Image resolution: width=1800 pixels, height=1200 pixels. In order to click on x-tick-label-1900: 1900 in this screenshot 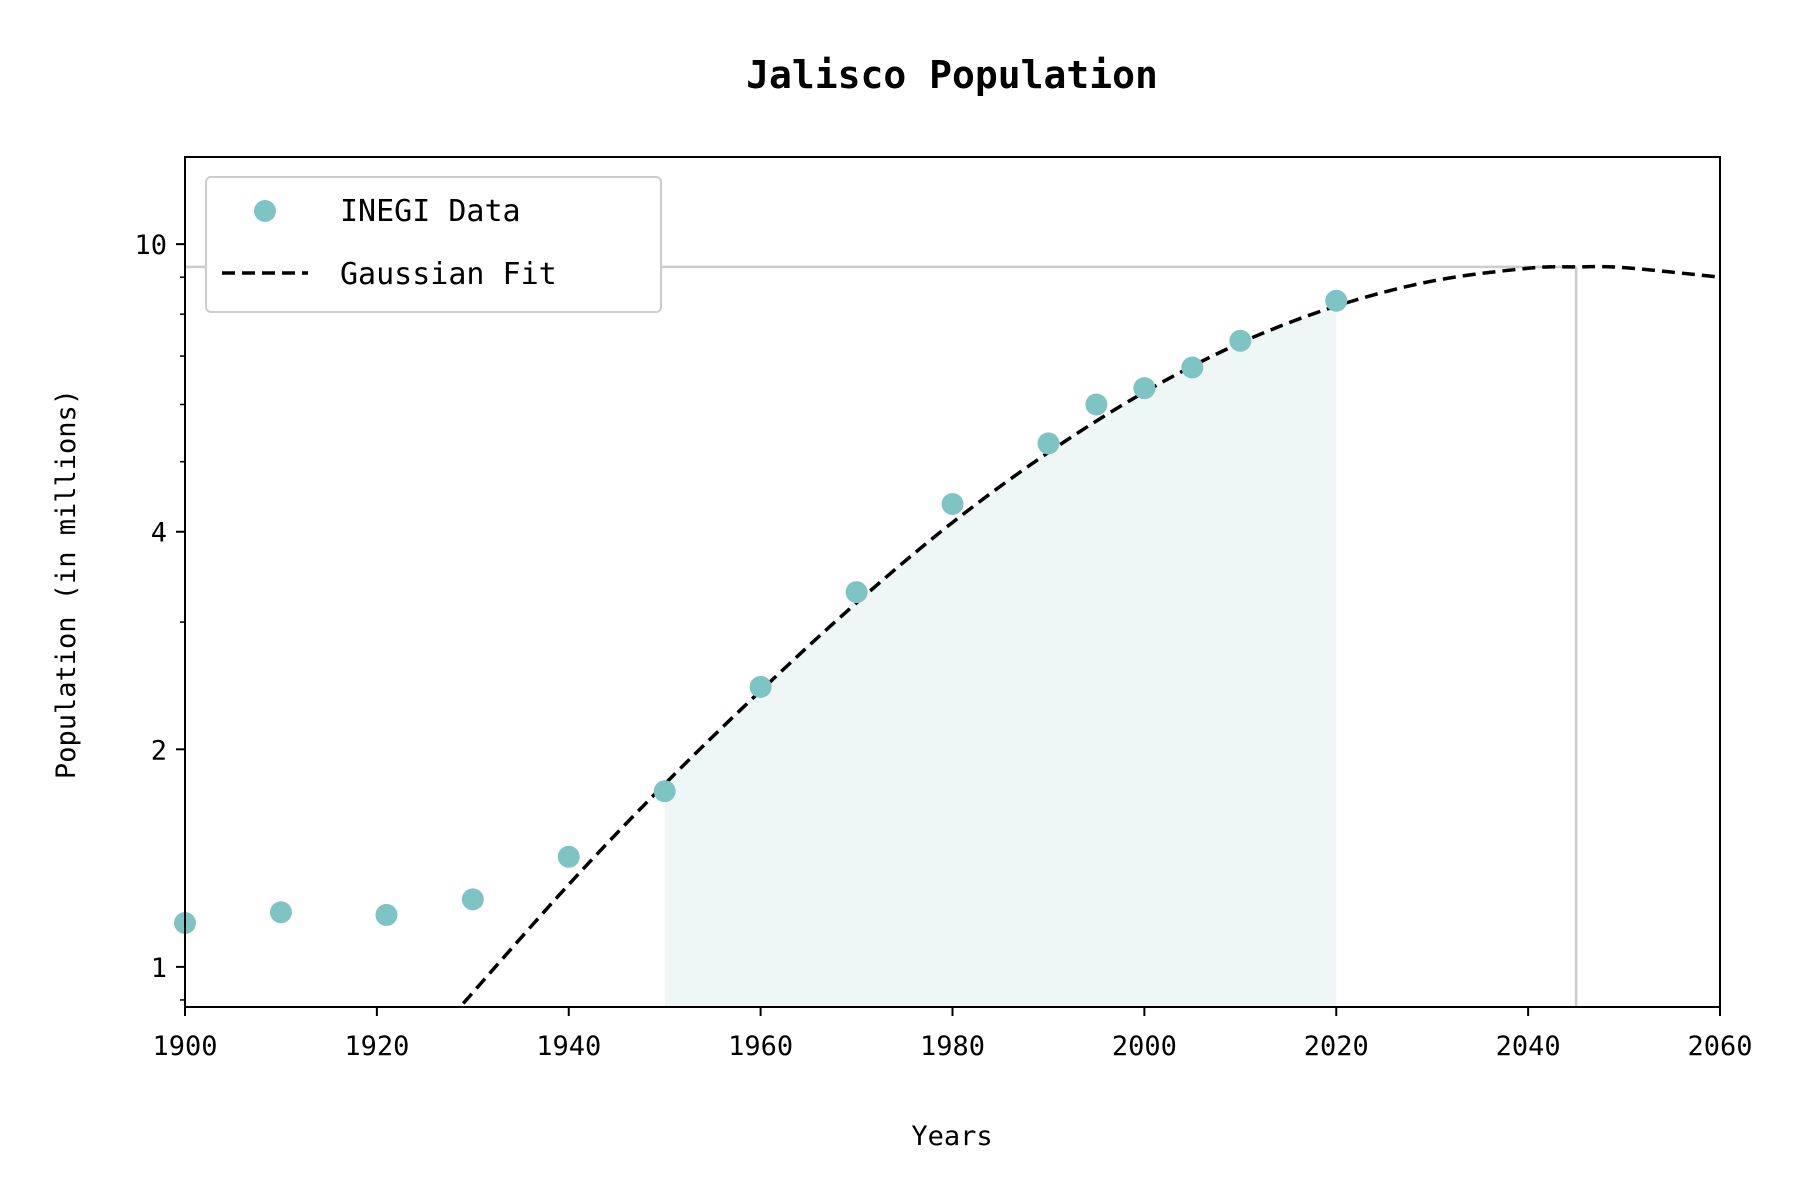, I will do `click(184, 1046)`.